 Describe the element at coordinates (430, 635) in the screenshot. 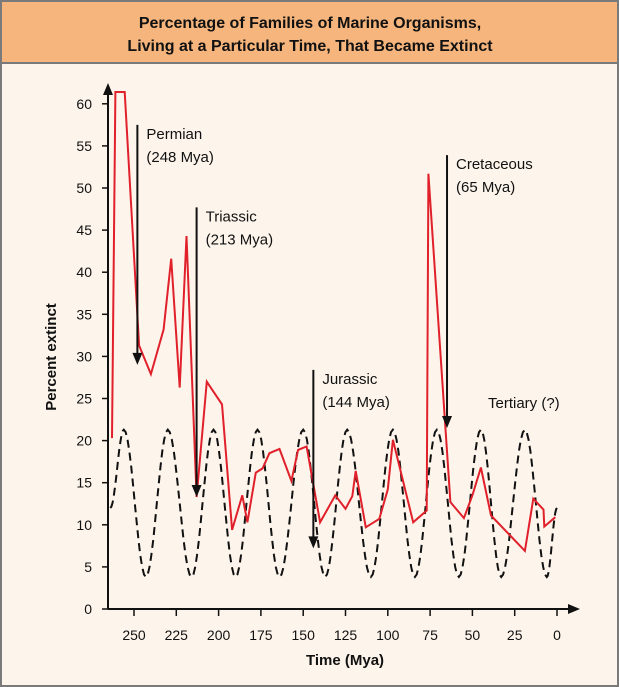

I see `x-tick-label: 75` at that location.